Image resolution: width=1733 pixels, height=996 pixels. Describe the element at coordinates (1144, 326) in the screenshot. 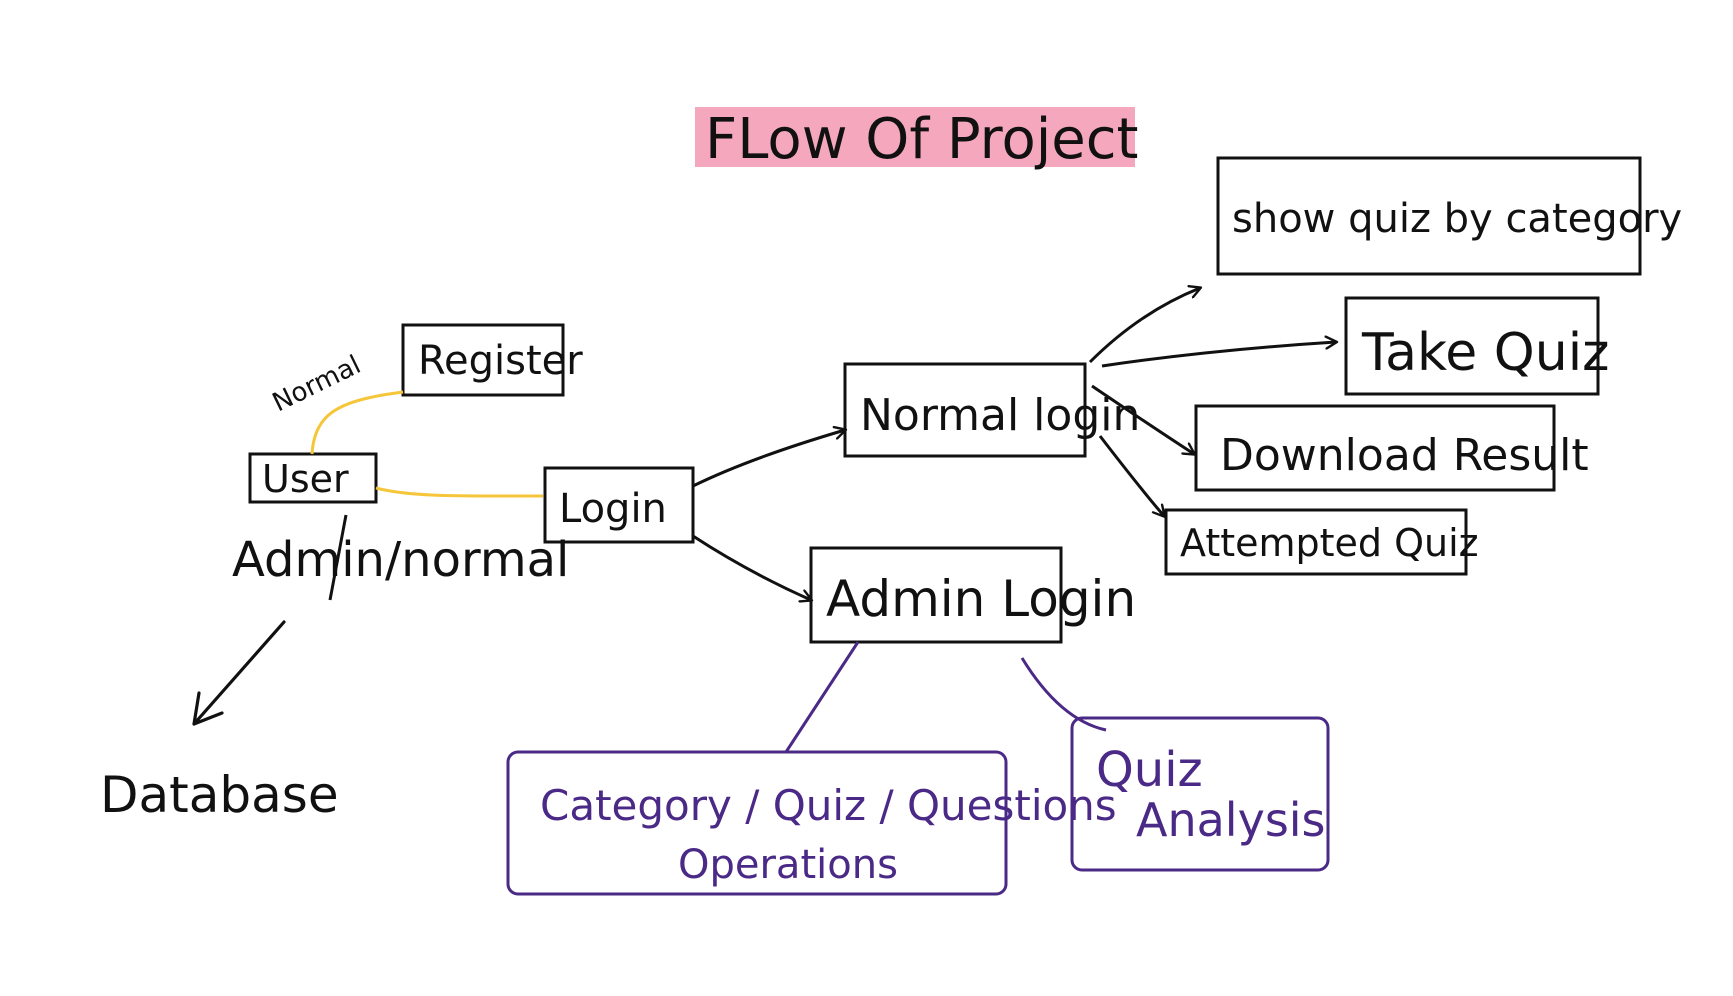

I see `normal-to-show-quiz-arrow` at that location.